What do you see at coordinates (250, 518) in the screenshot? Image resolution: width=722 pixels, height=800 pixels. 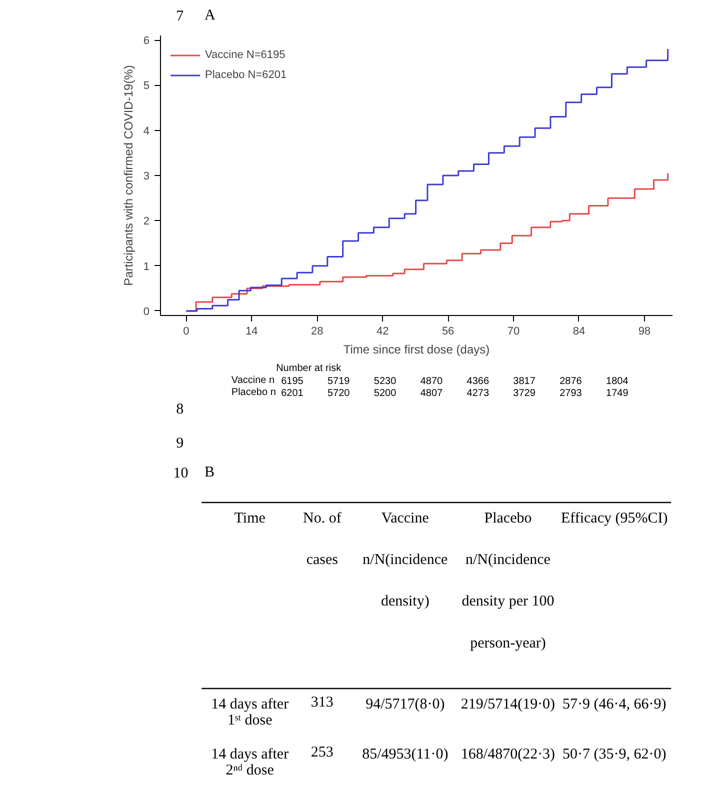 I see `text: Time` at bounding box center [250, 518].